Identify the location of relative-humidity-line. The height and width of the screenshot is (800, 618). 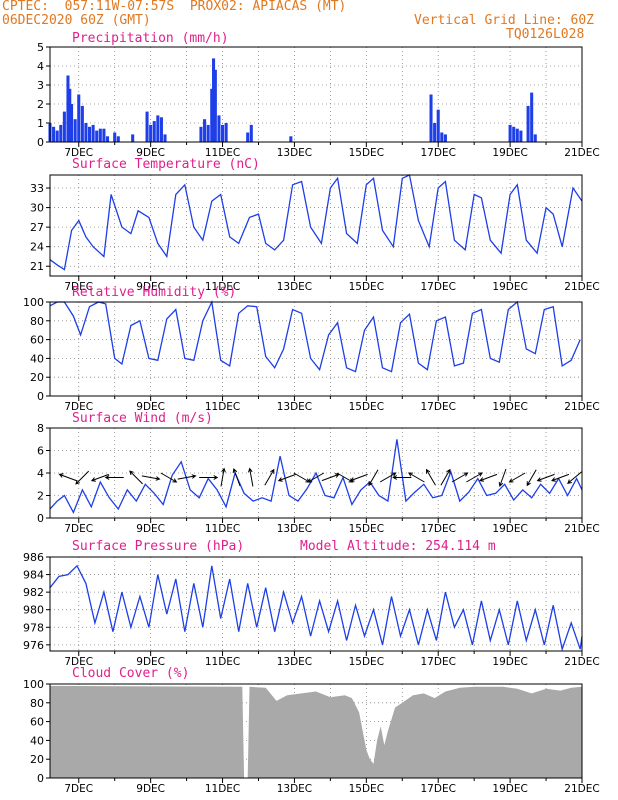
(315, 336).